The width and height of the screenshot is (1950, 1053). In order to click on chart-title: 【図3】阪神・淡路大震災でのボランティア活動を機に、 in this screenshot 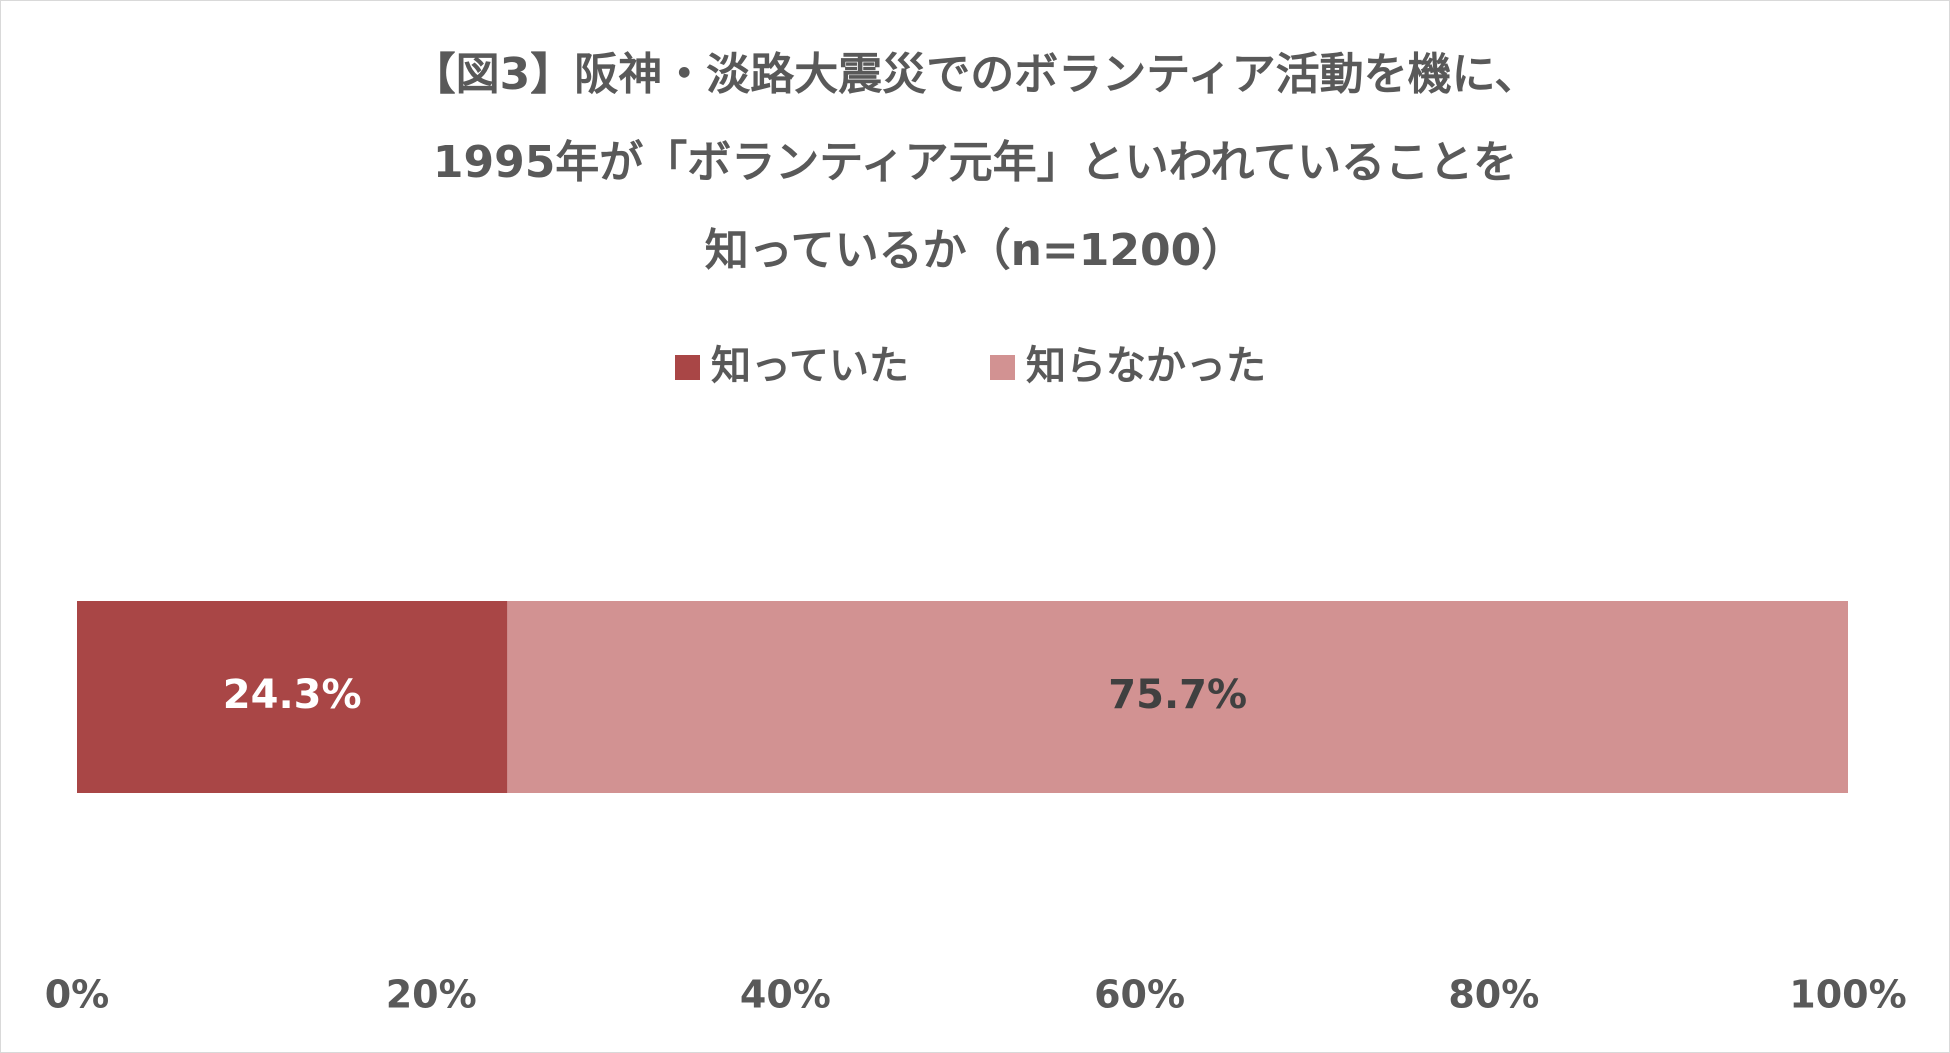, I will do `click(975, 74)`.